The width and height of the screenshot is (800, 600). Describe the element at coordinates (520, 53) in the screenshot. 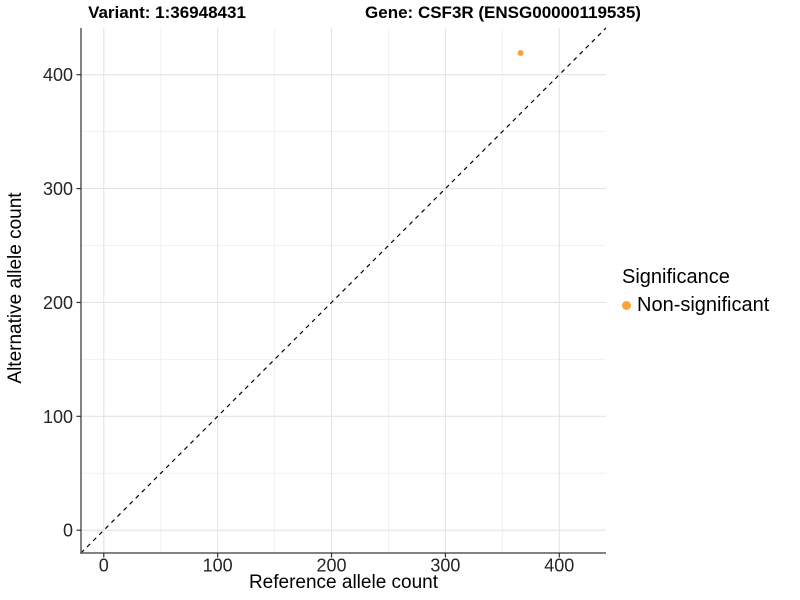

I see `data-point` at that location.